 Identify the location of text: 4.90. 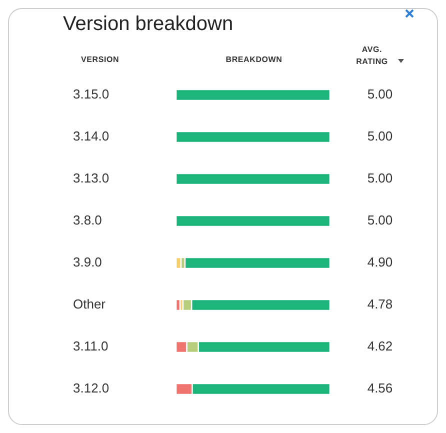
(380, 262).